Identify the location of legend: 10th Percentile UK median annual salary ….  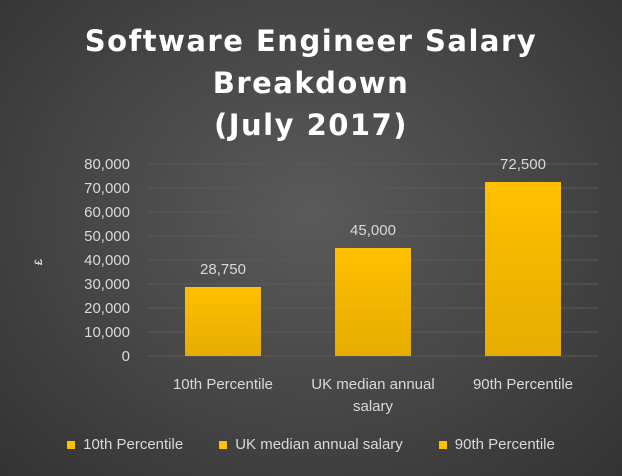
(311, 444).